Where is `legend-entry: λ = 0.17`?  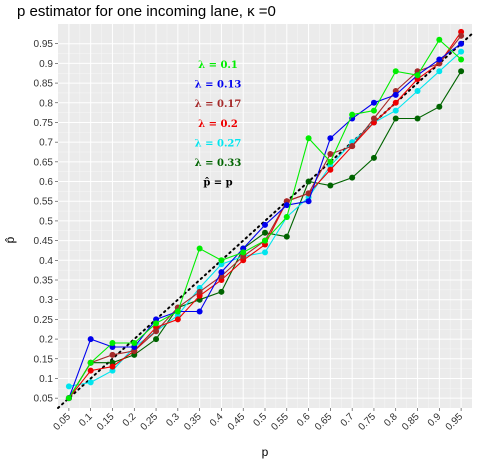
legend-entry: λ = 0.17 is located at coordinates (218, 104).